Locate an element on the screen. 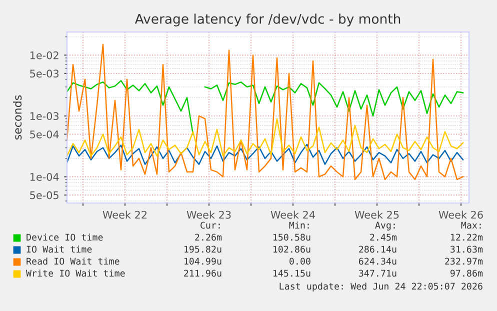 This screenshot has height=311, width=497. text: Last update: Wed Jun 24 22:05:07 2026 is located at coordinates (381, 287).